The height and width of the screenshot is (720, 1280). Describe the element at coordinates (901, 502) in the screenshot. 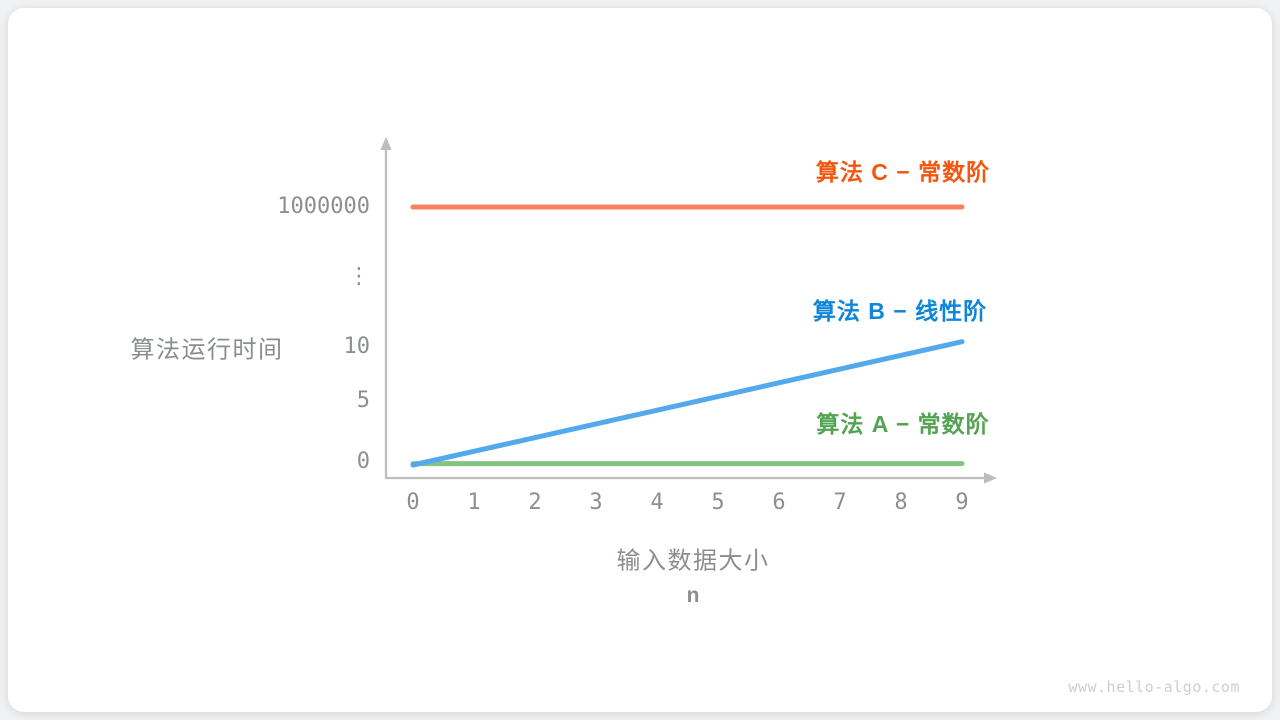

I see `x-tick-label: 8` at that location.